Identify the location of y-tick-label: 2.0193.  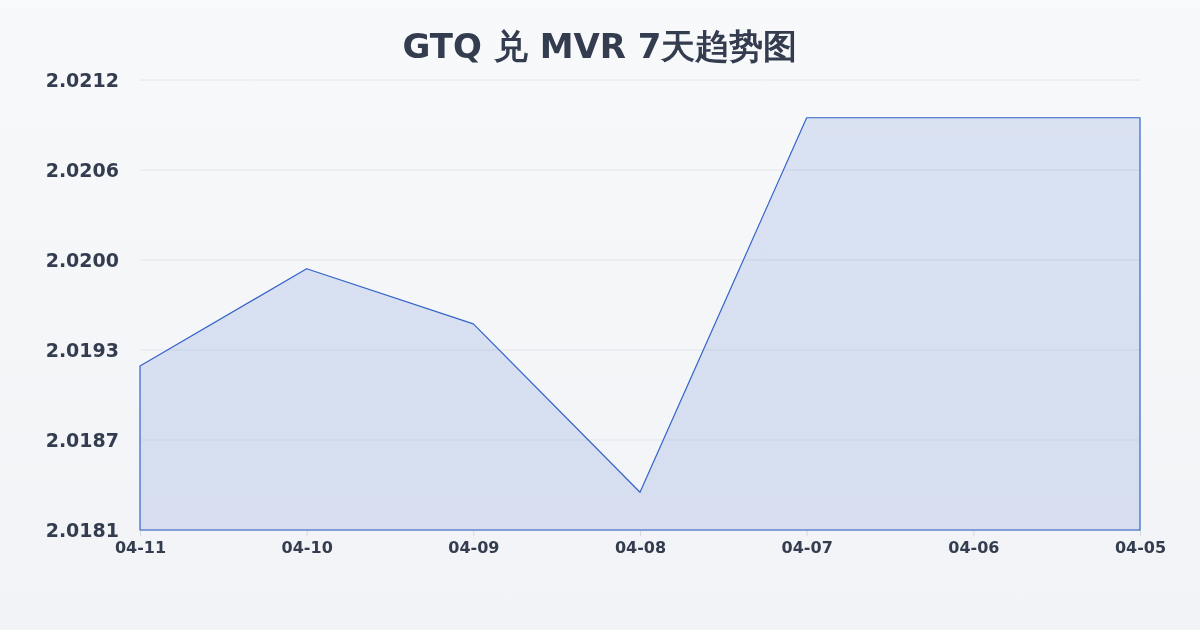
(82, 349).